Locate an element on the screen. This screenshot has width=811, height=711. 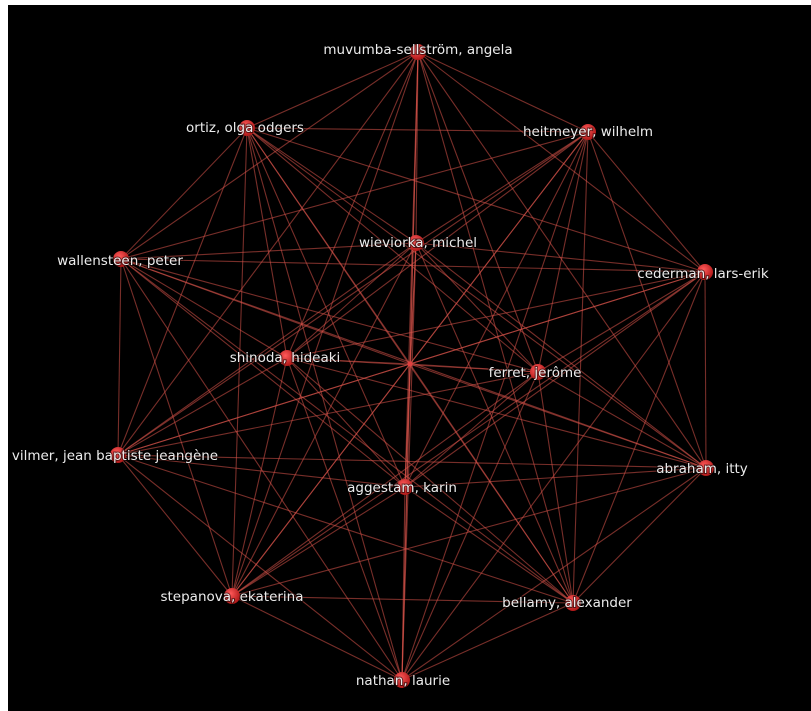
node-label: nathan, laurie is located at coordinates (403, 681).